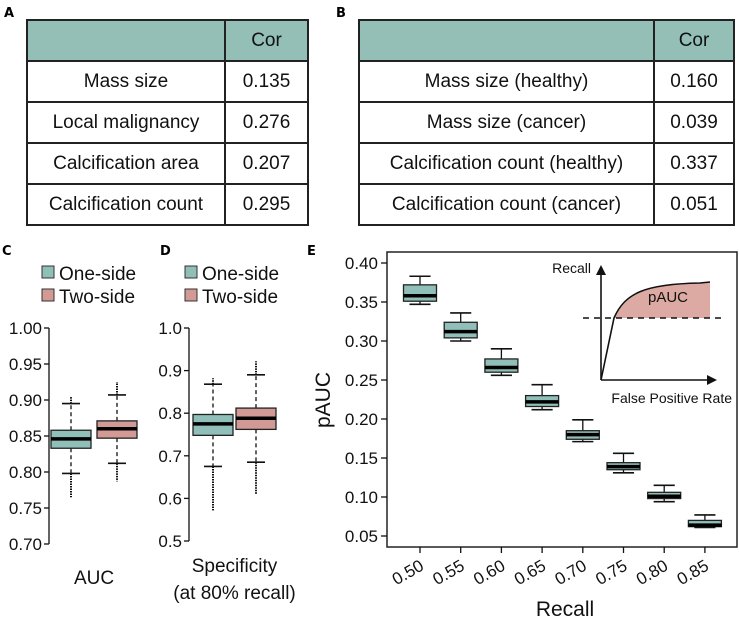 The image size is (739, 624). Describe the element at coordinates (361, 263) in the screenshot. I see `y-tick-label: 0.40` at that location.